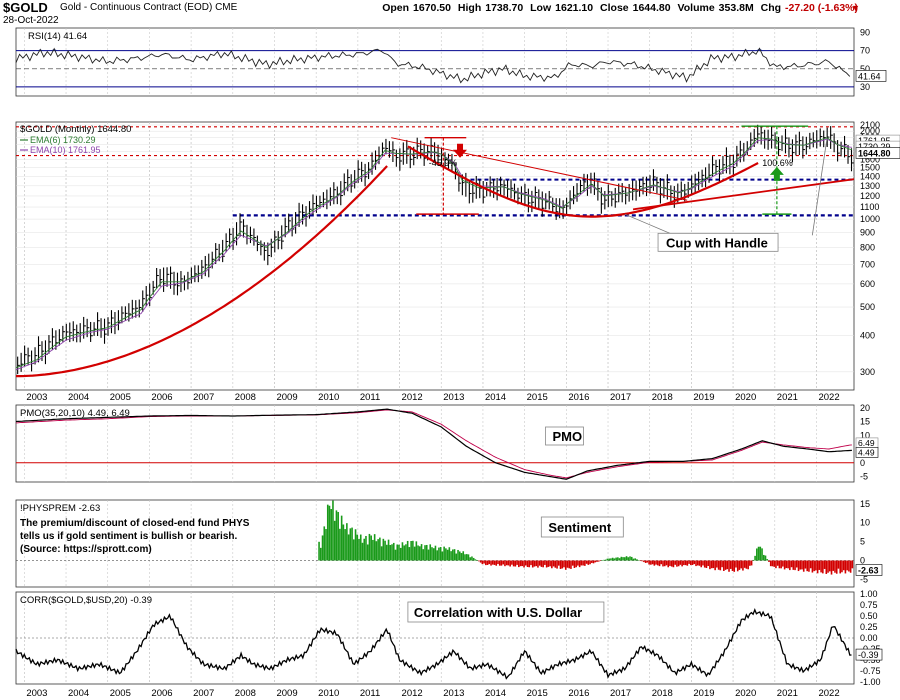 This screenshot has height=700, width=900. I want to click on year-tick-label: 2020, so click(745, 693).